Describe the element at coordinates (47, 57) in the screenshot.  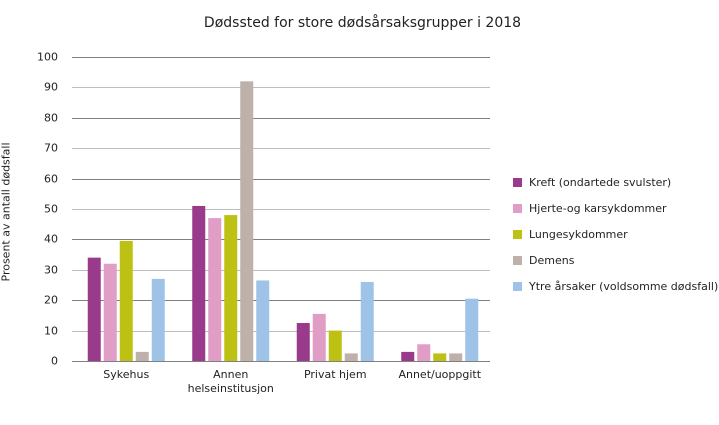
I see `y-tick-label: 100` at that location.